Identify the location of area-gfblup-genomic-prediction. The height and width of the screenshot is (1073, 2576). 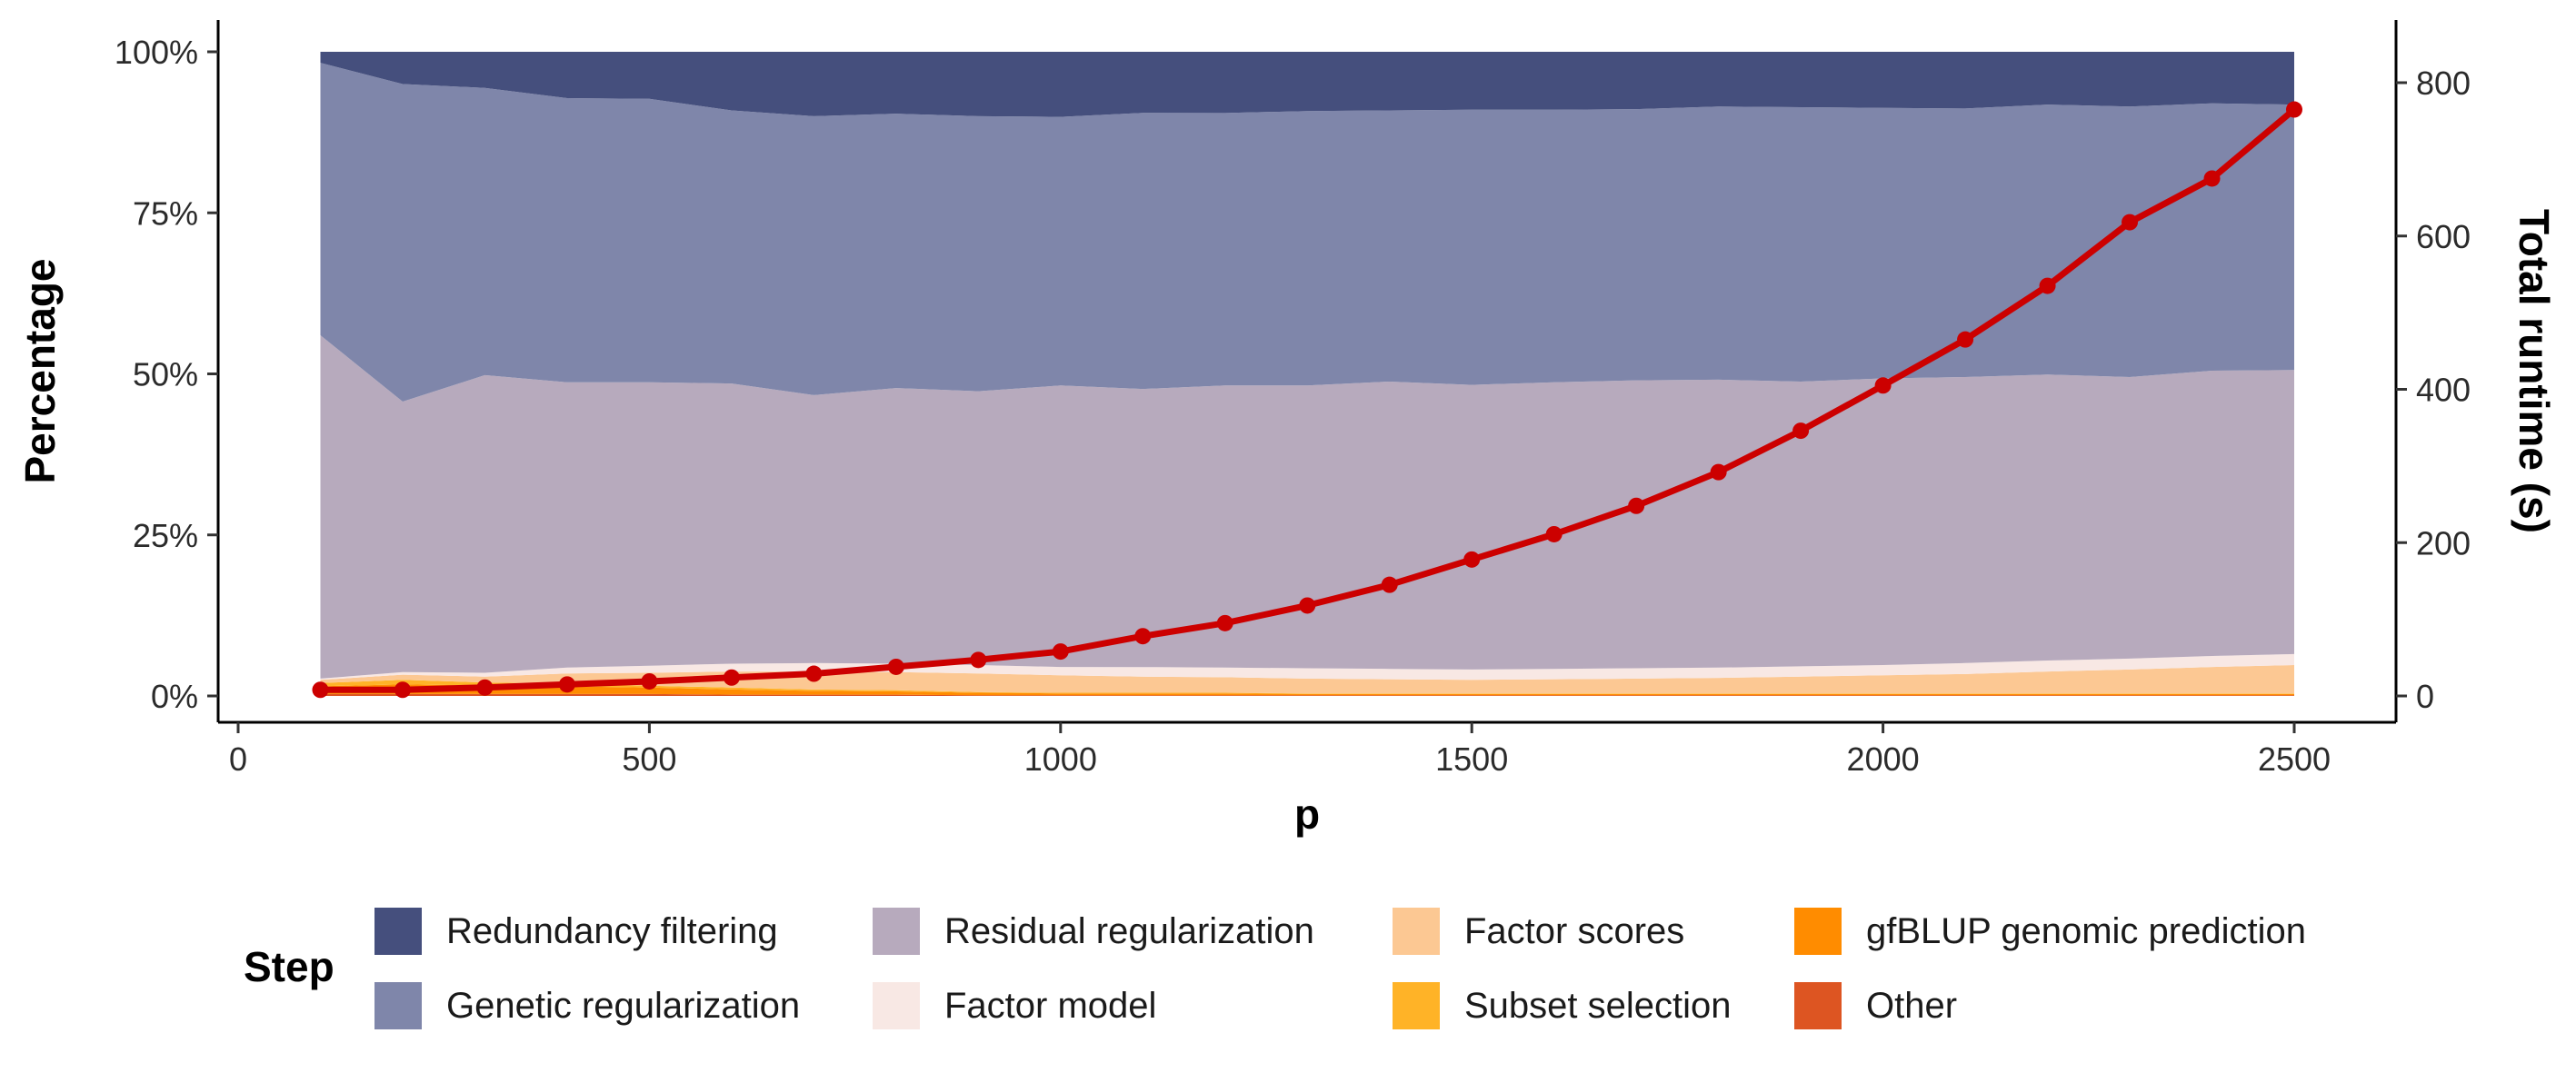
(1307, 690).